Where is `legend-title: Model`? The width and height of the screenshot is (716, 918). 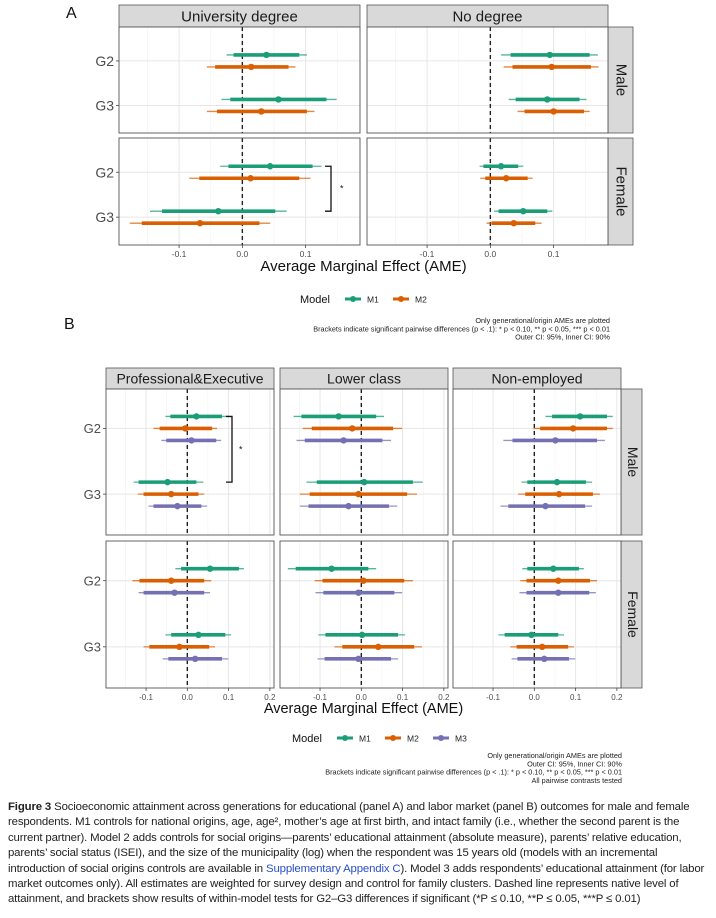
legend-title: Model is located at coordinates (315, 300).